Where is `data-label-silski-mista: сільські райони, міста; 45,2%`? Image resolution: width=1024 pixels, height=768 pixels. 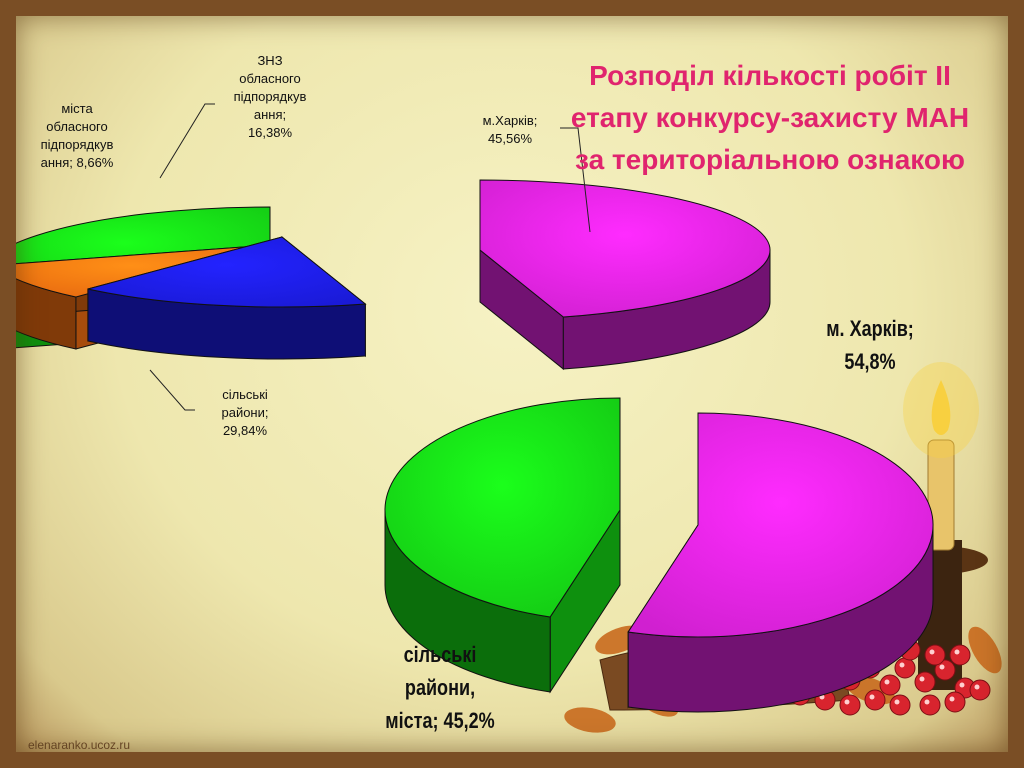
data-label-silski-mista: сільські райони, міста; 45,2% is located at coordinates (440, 687).